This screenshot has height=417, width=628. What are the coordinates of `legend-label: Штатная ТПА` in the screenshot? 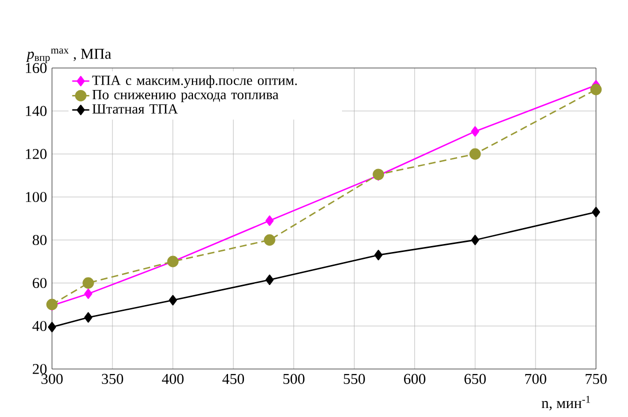 It's located at (135, 109).